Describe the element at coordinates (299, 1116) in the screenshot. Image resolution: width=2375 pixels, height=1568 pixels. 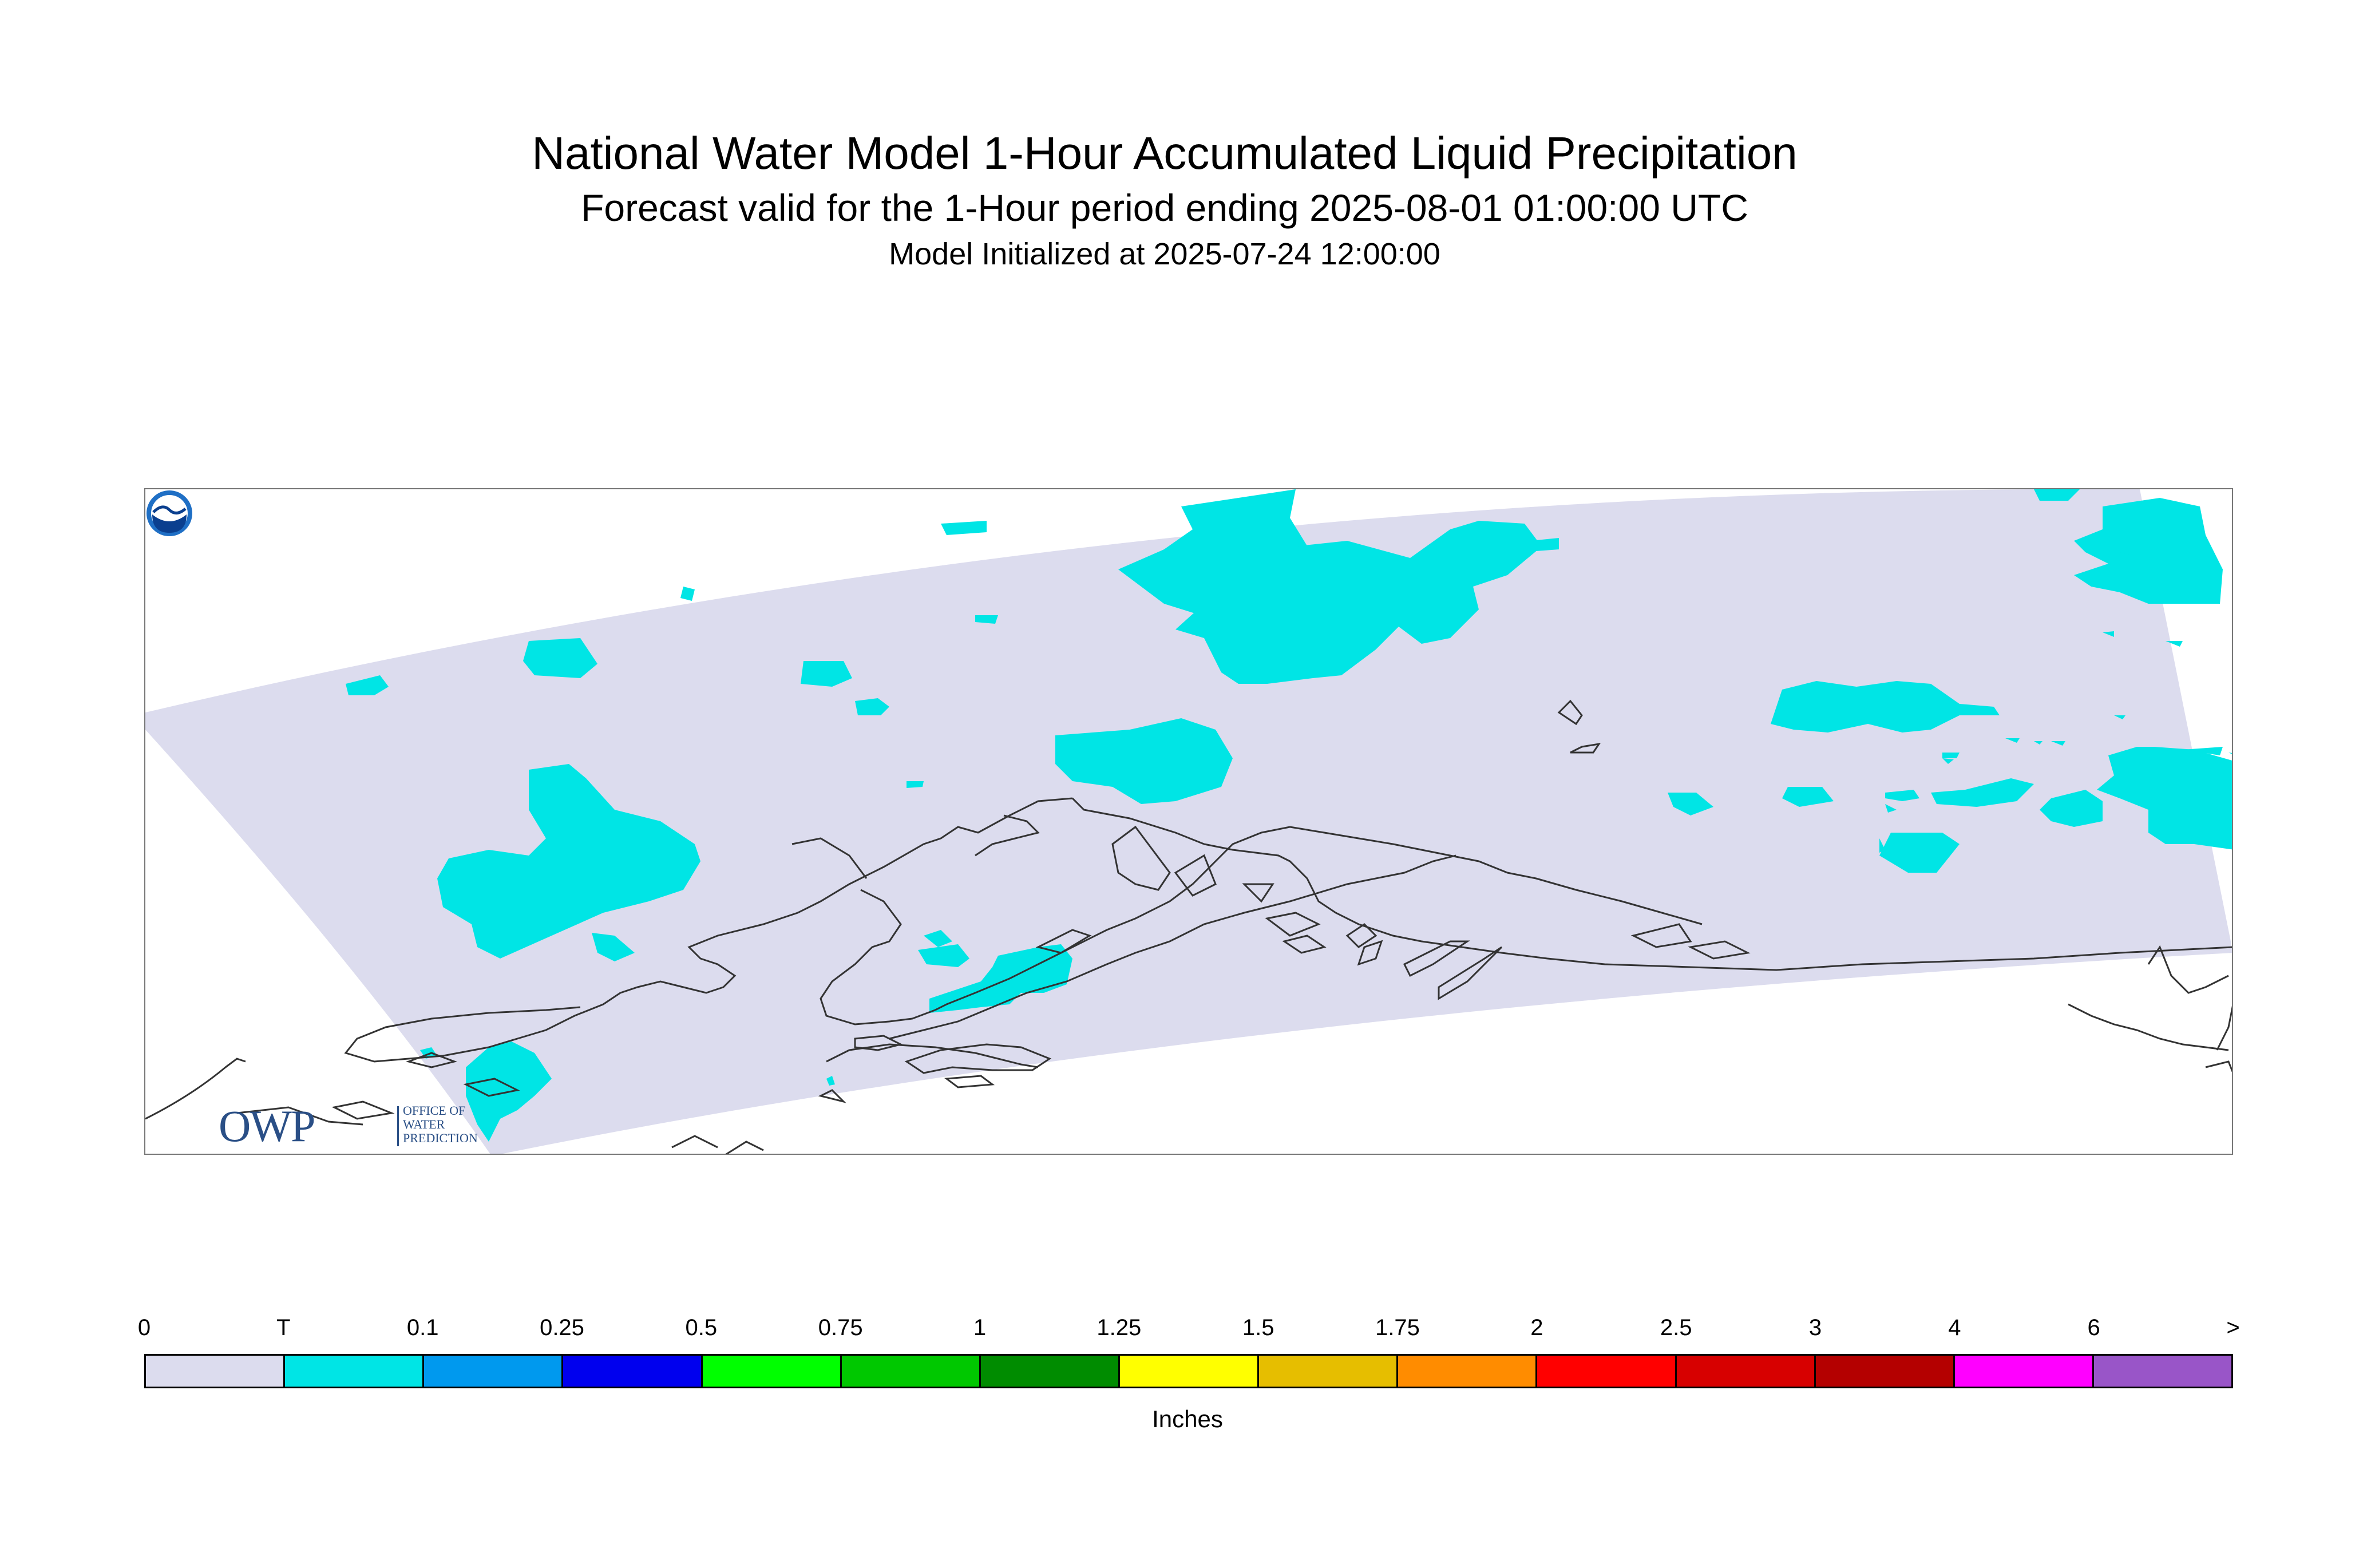
I see `coastline-sw-bering` at that location.